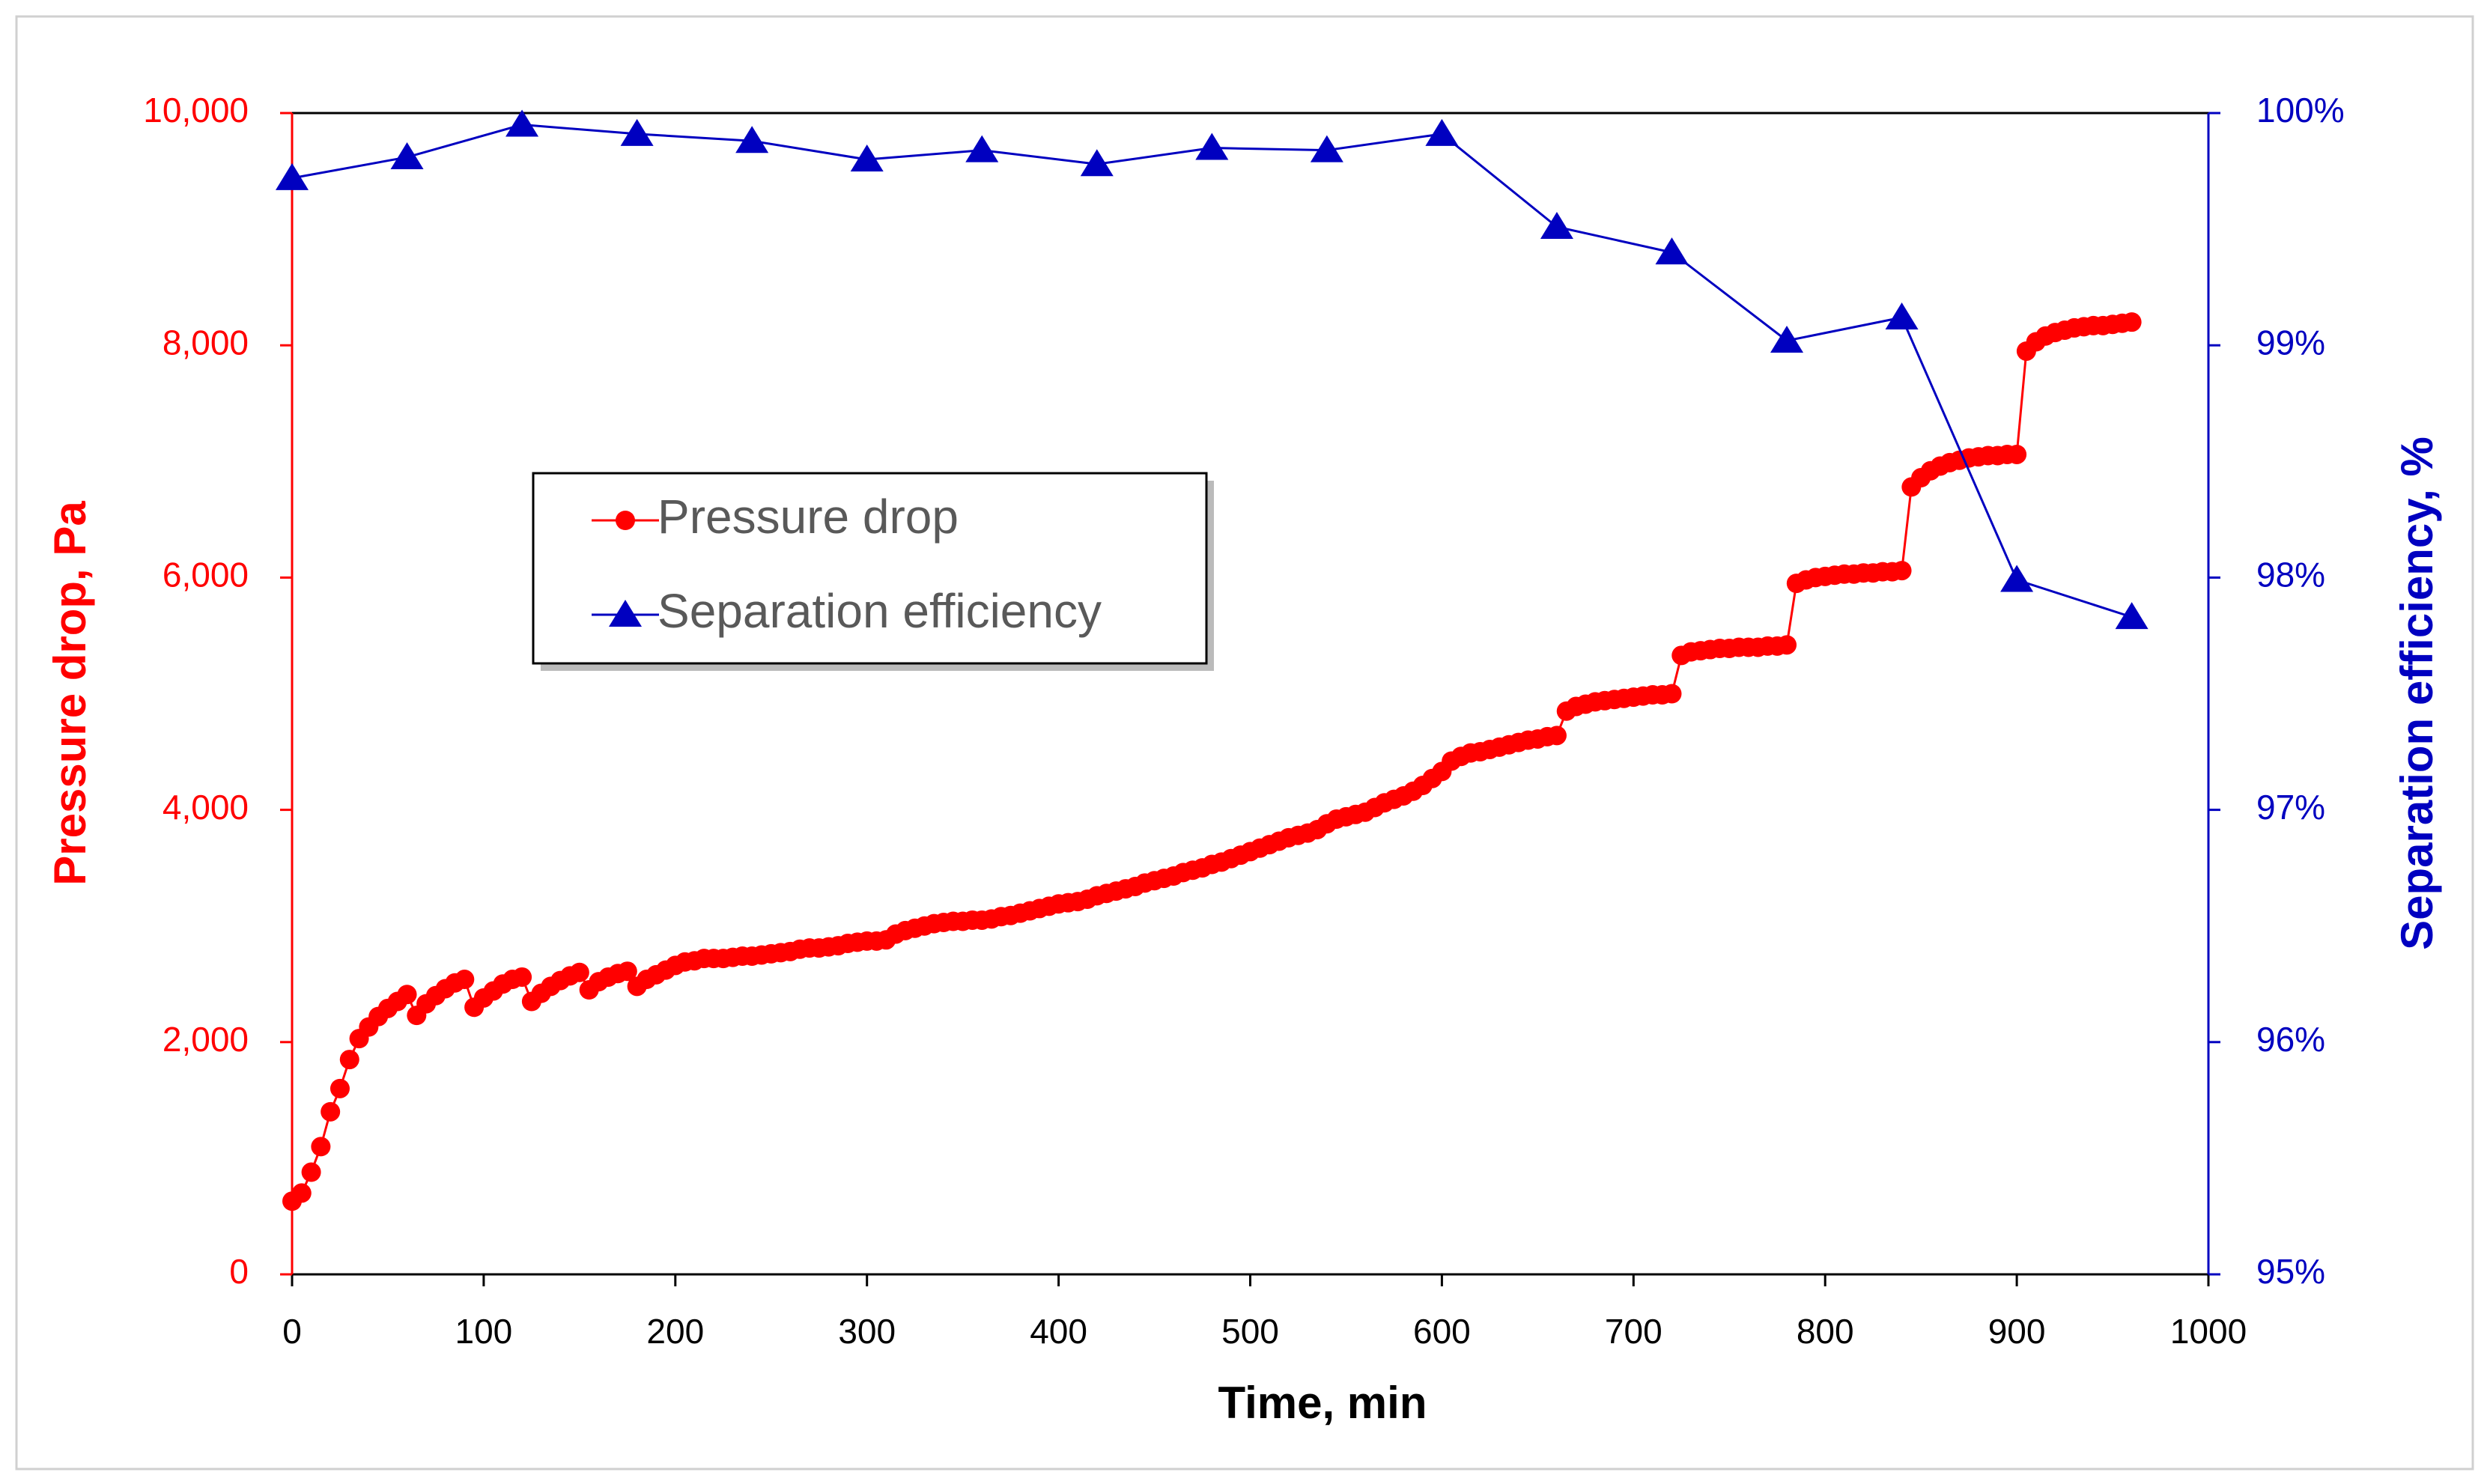 This screenshot has height=1484, width=2490. Describe the element at coordinates (196, 110) in the screenshot. I see `y-tick-label: 10,000` at that location.